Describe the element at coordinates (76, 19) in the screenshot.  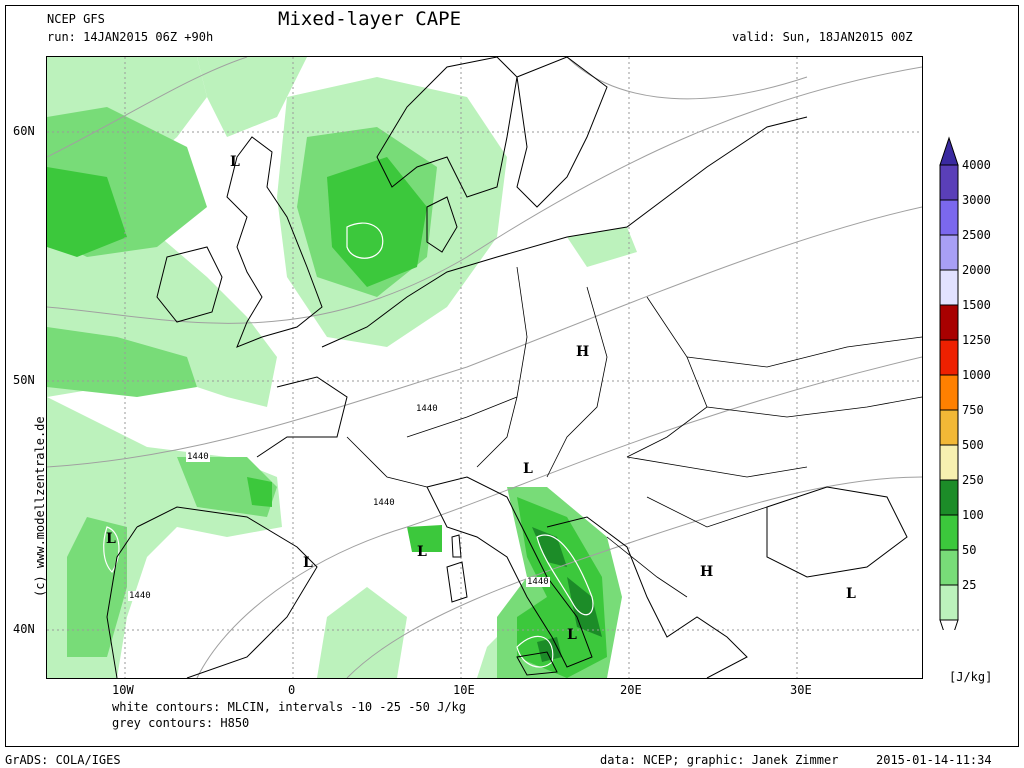
I see `model-name: NCEP GFS` at that location.